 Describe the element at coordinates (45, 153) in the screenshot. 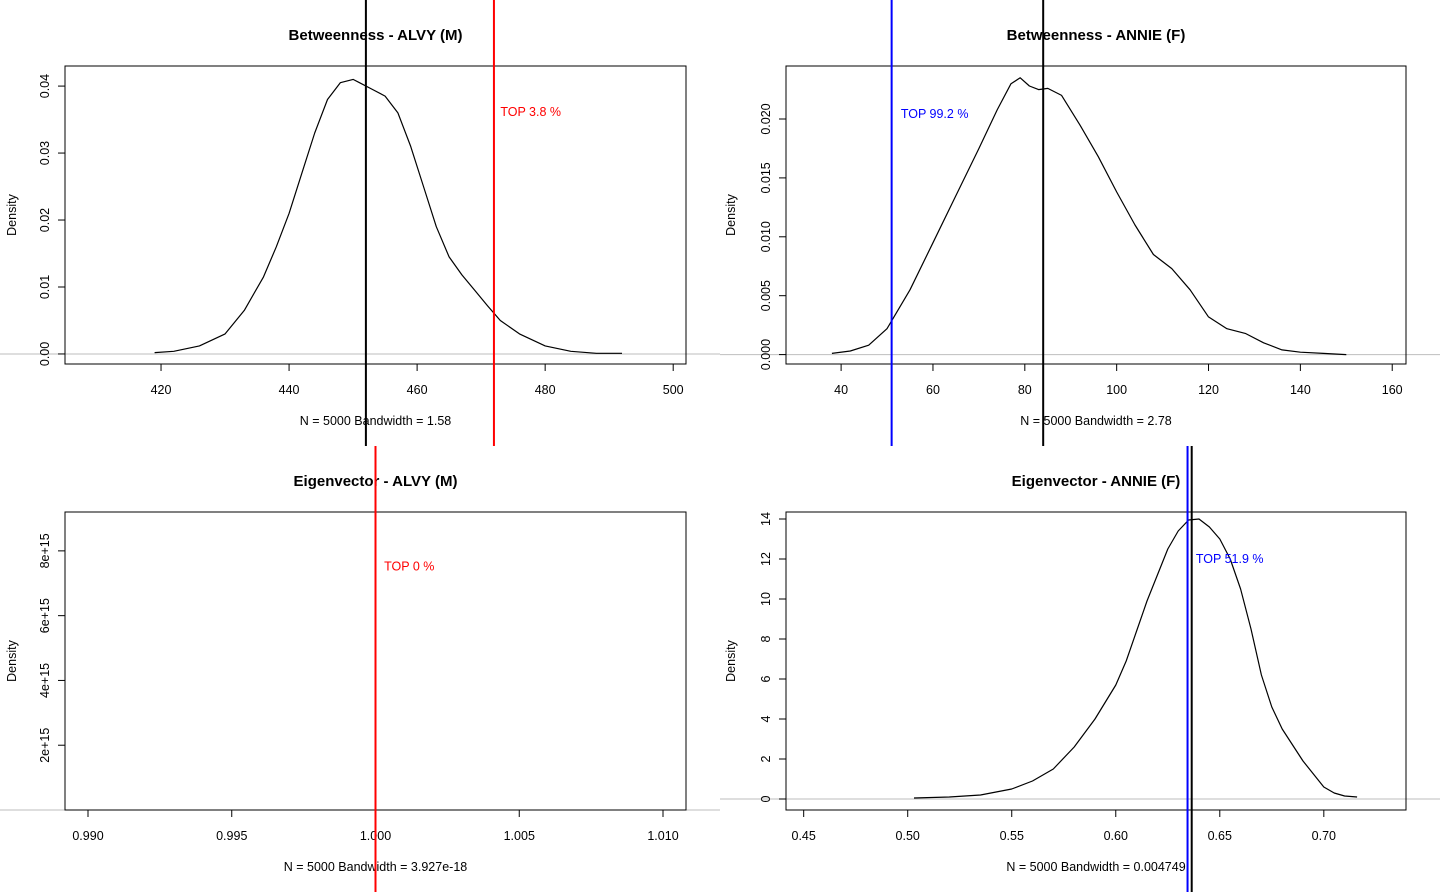

I see `y-tick-label: 0.03` at that location.